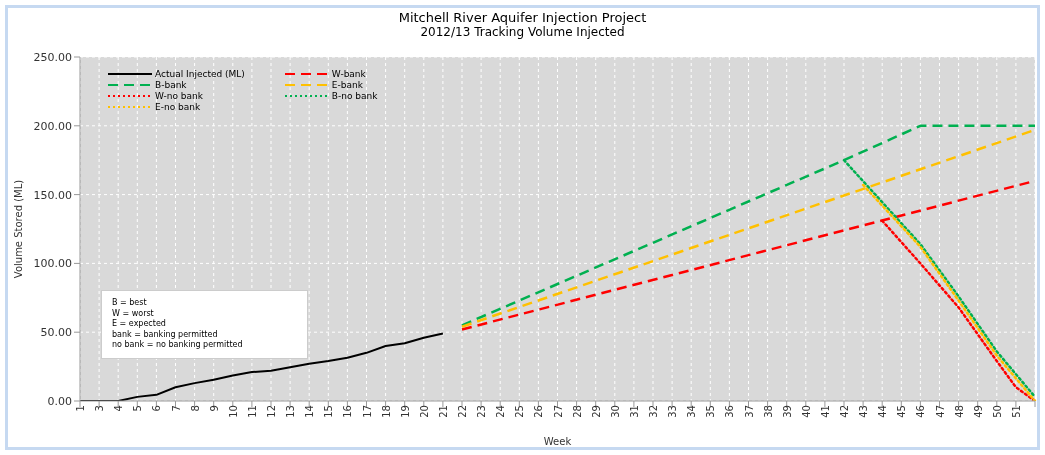 This screenshot has height=455, width=1045. I want to click on x-tick-label: 30, so click(615, 411).